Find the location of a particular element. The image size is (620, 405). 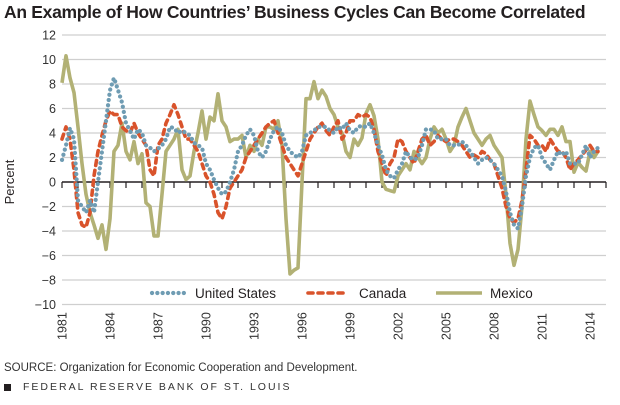

x-tick-label: 1999 is located at coordinates (351, 326).